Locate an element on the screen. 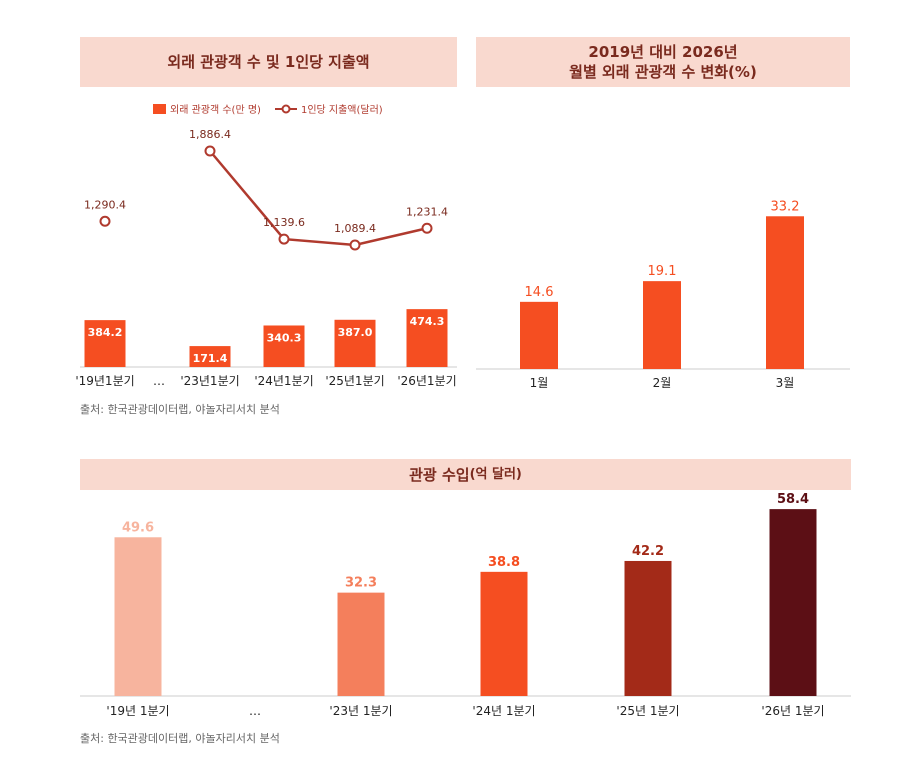  panel3-title: 관광 수입 (억 달러) is located at coordinates (465, 474).